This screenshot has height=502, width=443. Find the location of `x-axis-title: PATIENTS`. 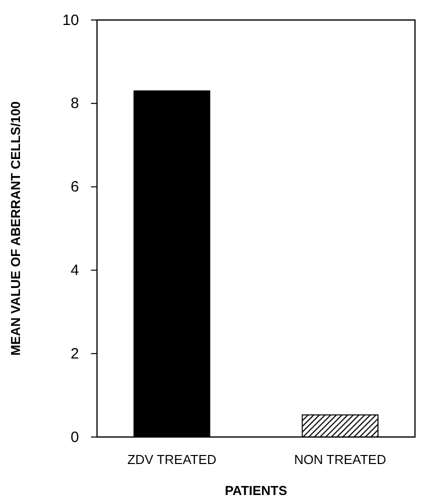

x-axis-title: PATIENTS is located at coordinates (256, 490).